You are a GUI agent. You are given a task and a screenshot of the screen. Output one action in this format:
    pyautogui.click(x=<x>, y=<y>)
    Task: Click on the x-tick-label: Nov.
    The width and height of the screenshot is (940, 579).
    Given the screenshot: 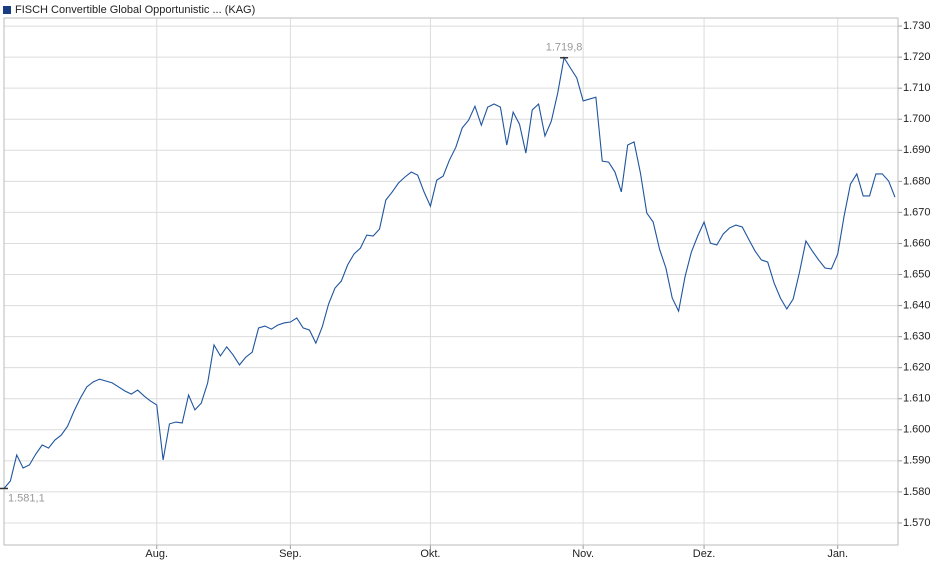 What is the action you would take?
    pyautogui.click(x=583, y=554)
    